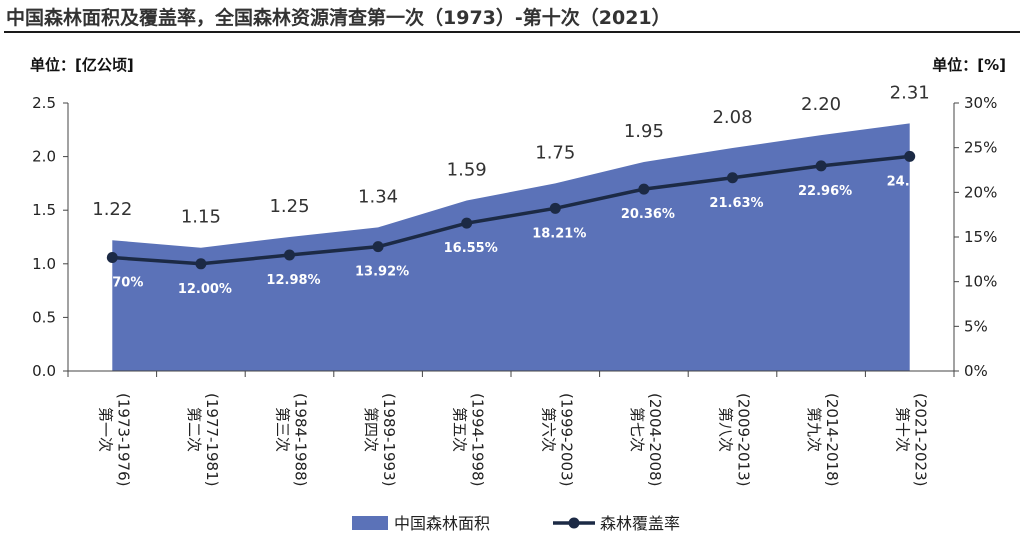  Describe the element at coordinates (640, 523) in the screenshot. I see `legend-line-label: 森林覆盖率` at that location.